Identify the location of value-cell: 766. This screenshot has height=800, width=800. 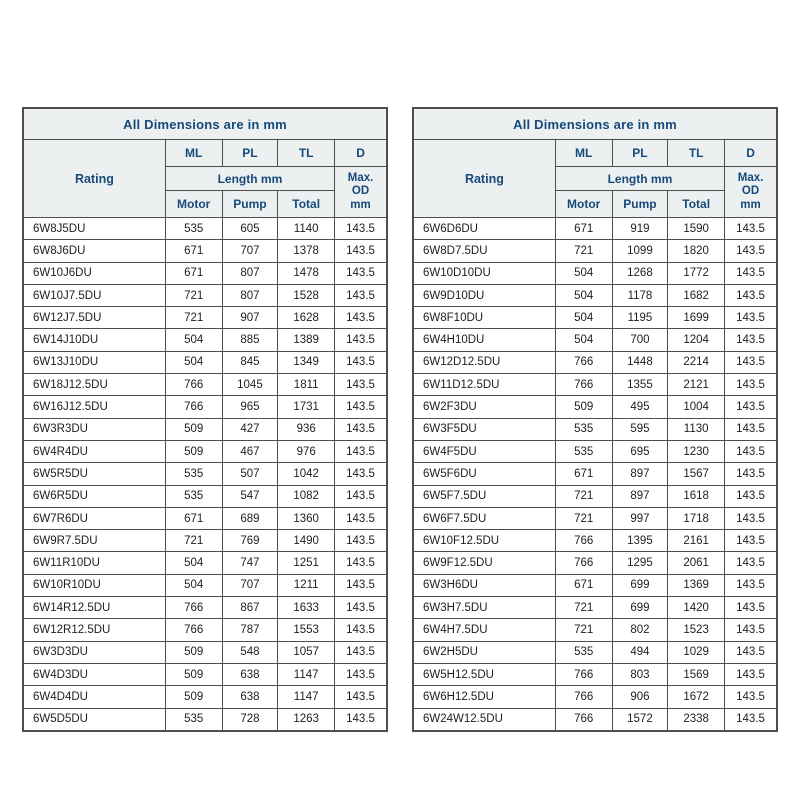
(583, 541).